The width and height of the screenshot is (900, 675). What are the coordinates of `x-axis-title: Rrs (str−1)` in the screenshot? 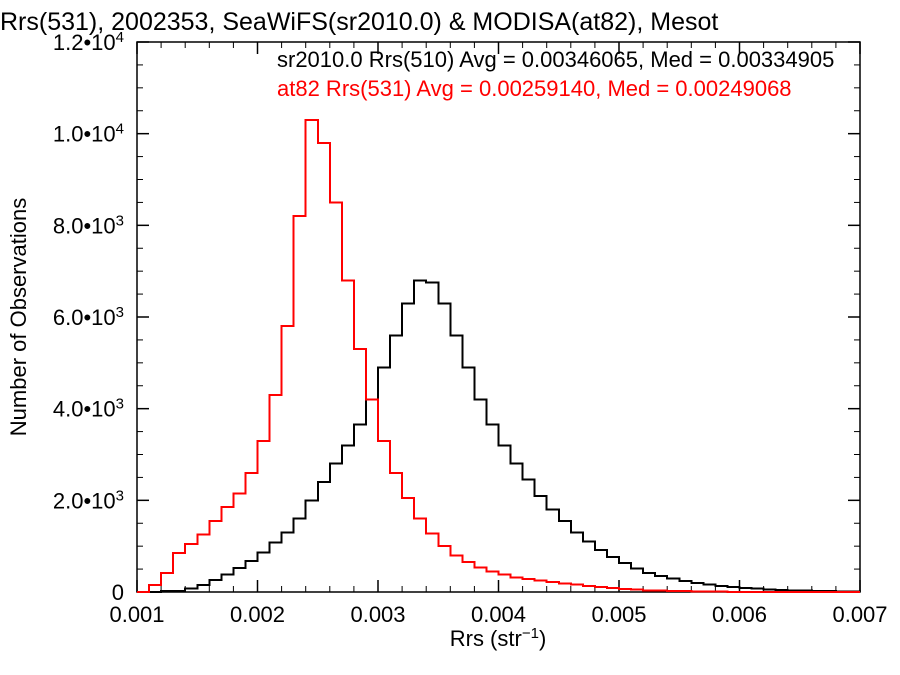 It's located at (498, 638).